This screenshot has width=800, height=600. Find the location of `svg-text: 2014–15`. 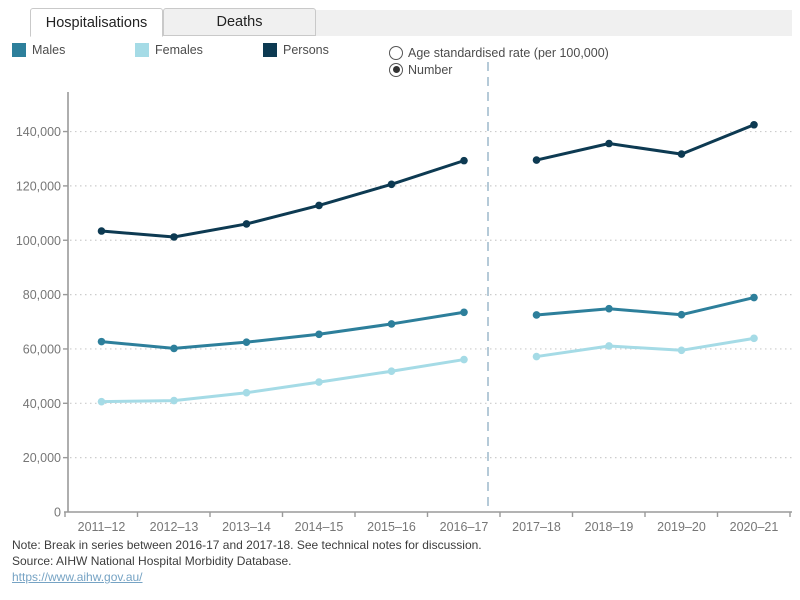

svg-text: 2014–15 is located at coordinates (319, 527).